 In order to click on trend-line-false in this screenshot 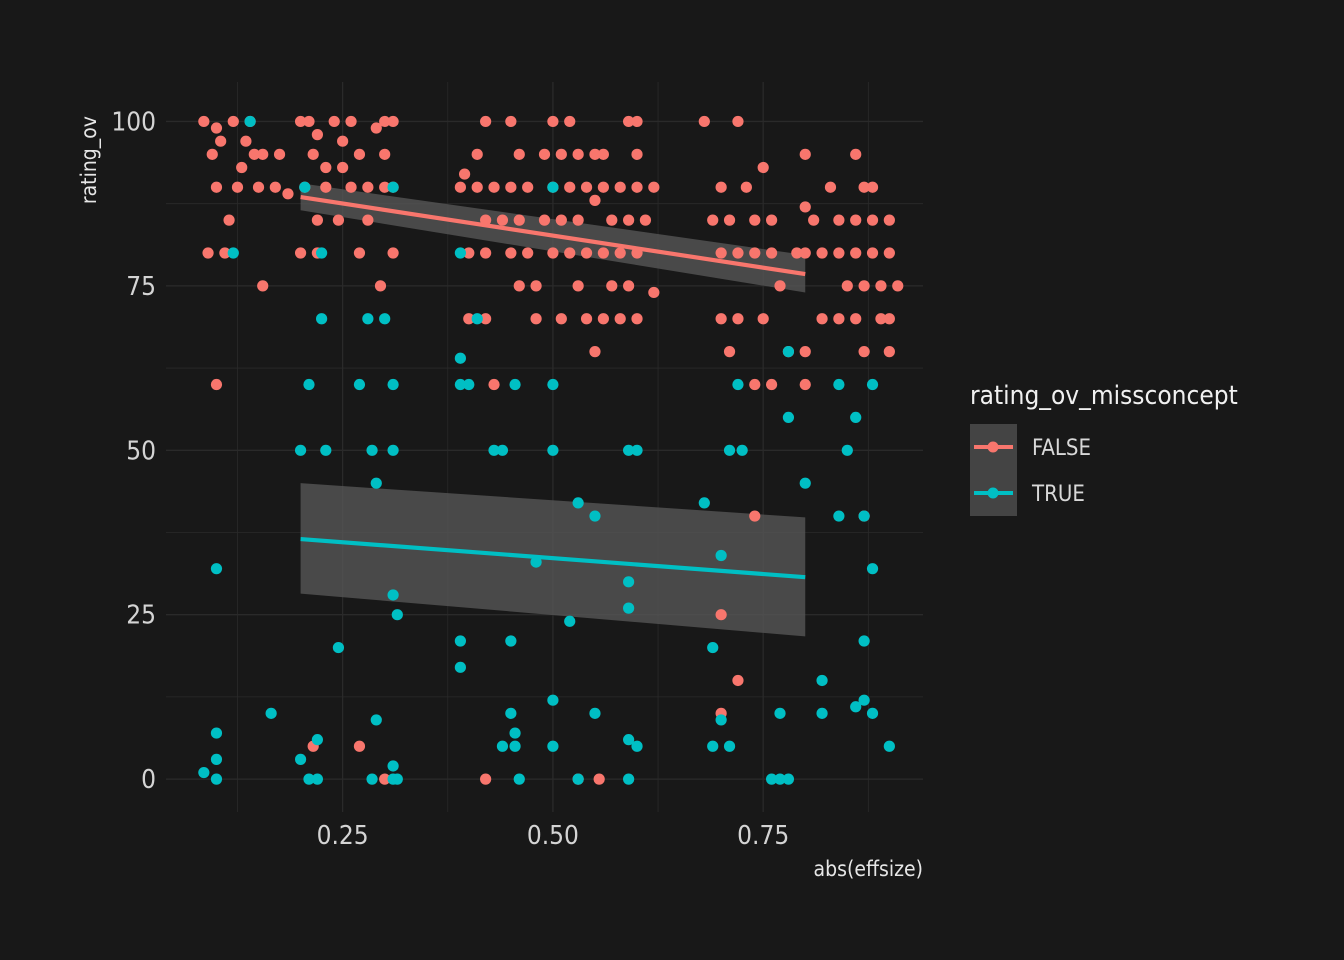, I will do `click(553, 236)`.